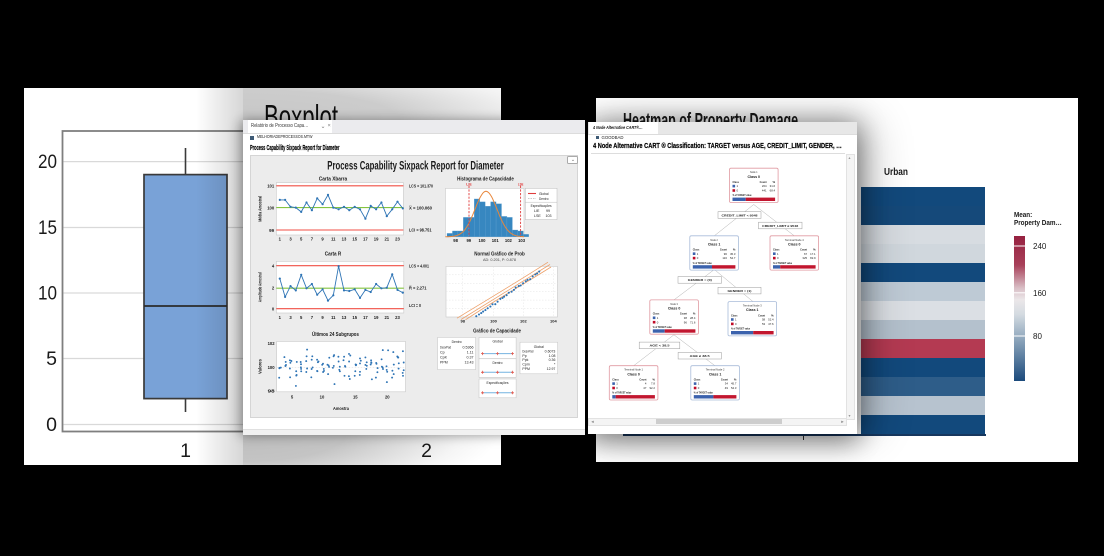 The image size is (1104, 556). What do you see at coordinates (693, 322) in the screenshot?
I see `svg-text: 71.6` at bounding box center [693, 322].